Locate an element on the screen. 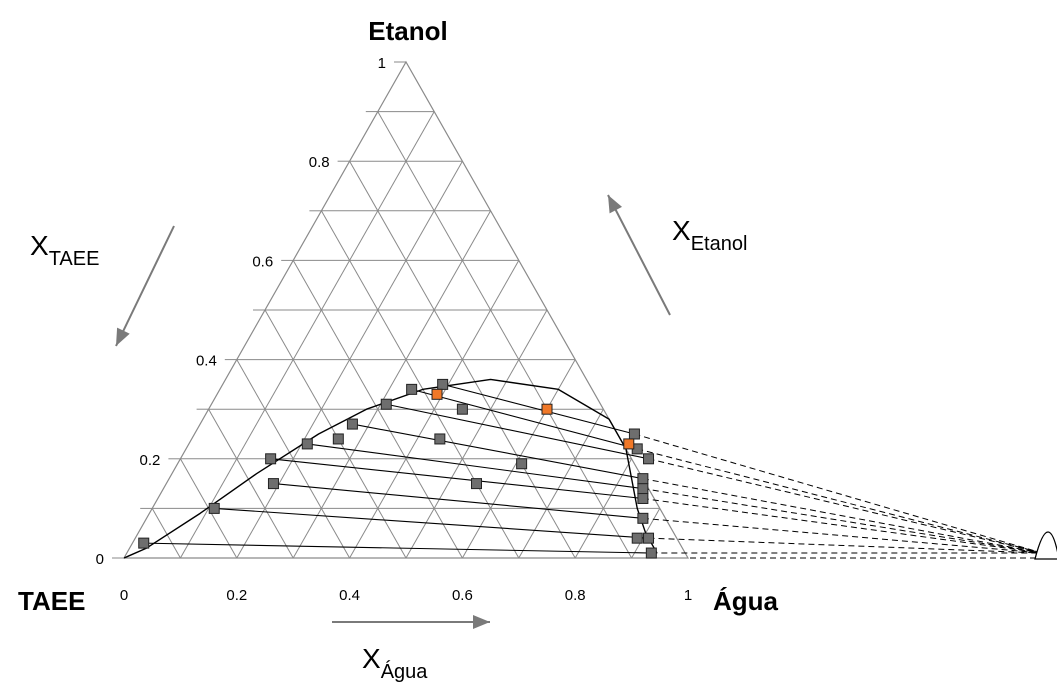  partial-triangle-marker is located at coordinates (1045, 545).